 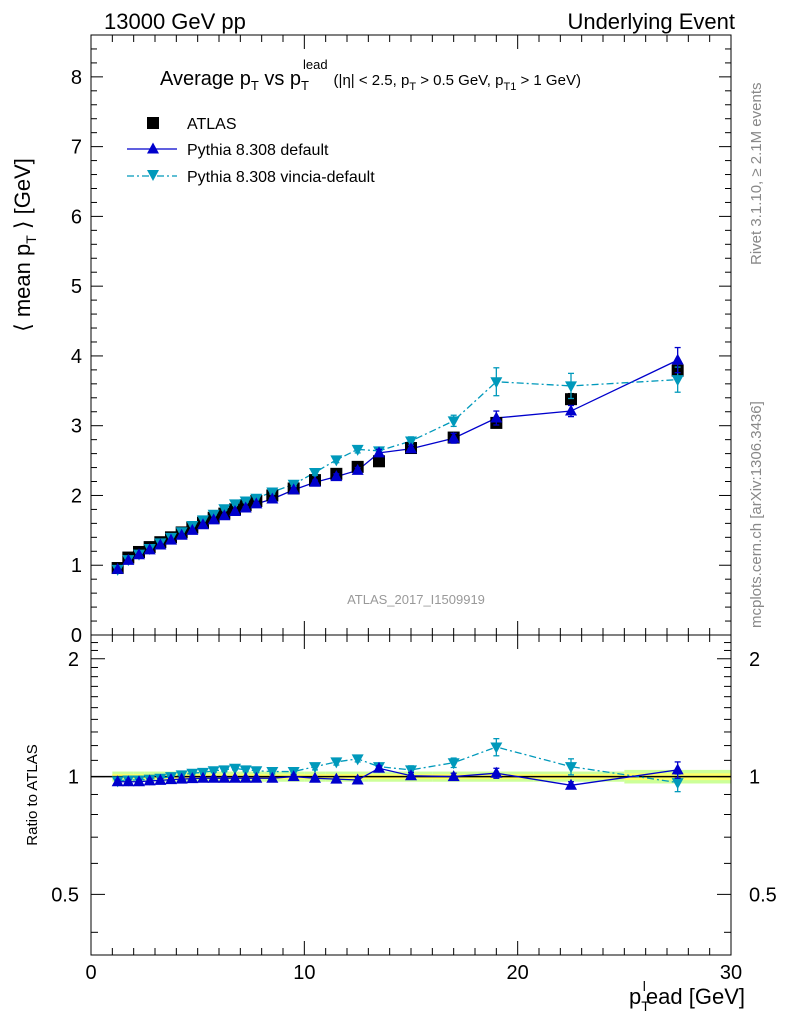 What do you see at coordinates (635, 996) in the screenshot?
I see `xlabel-pre: p` at bounding box center [635, 996].